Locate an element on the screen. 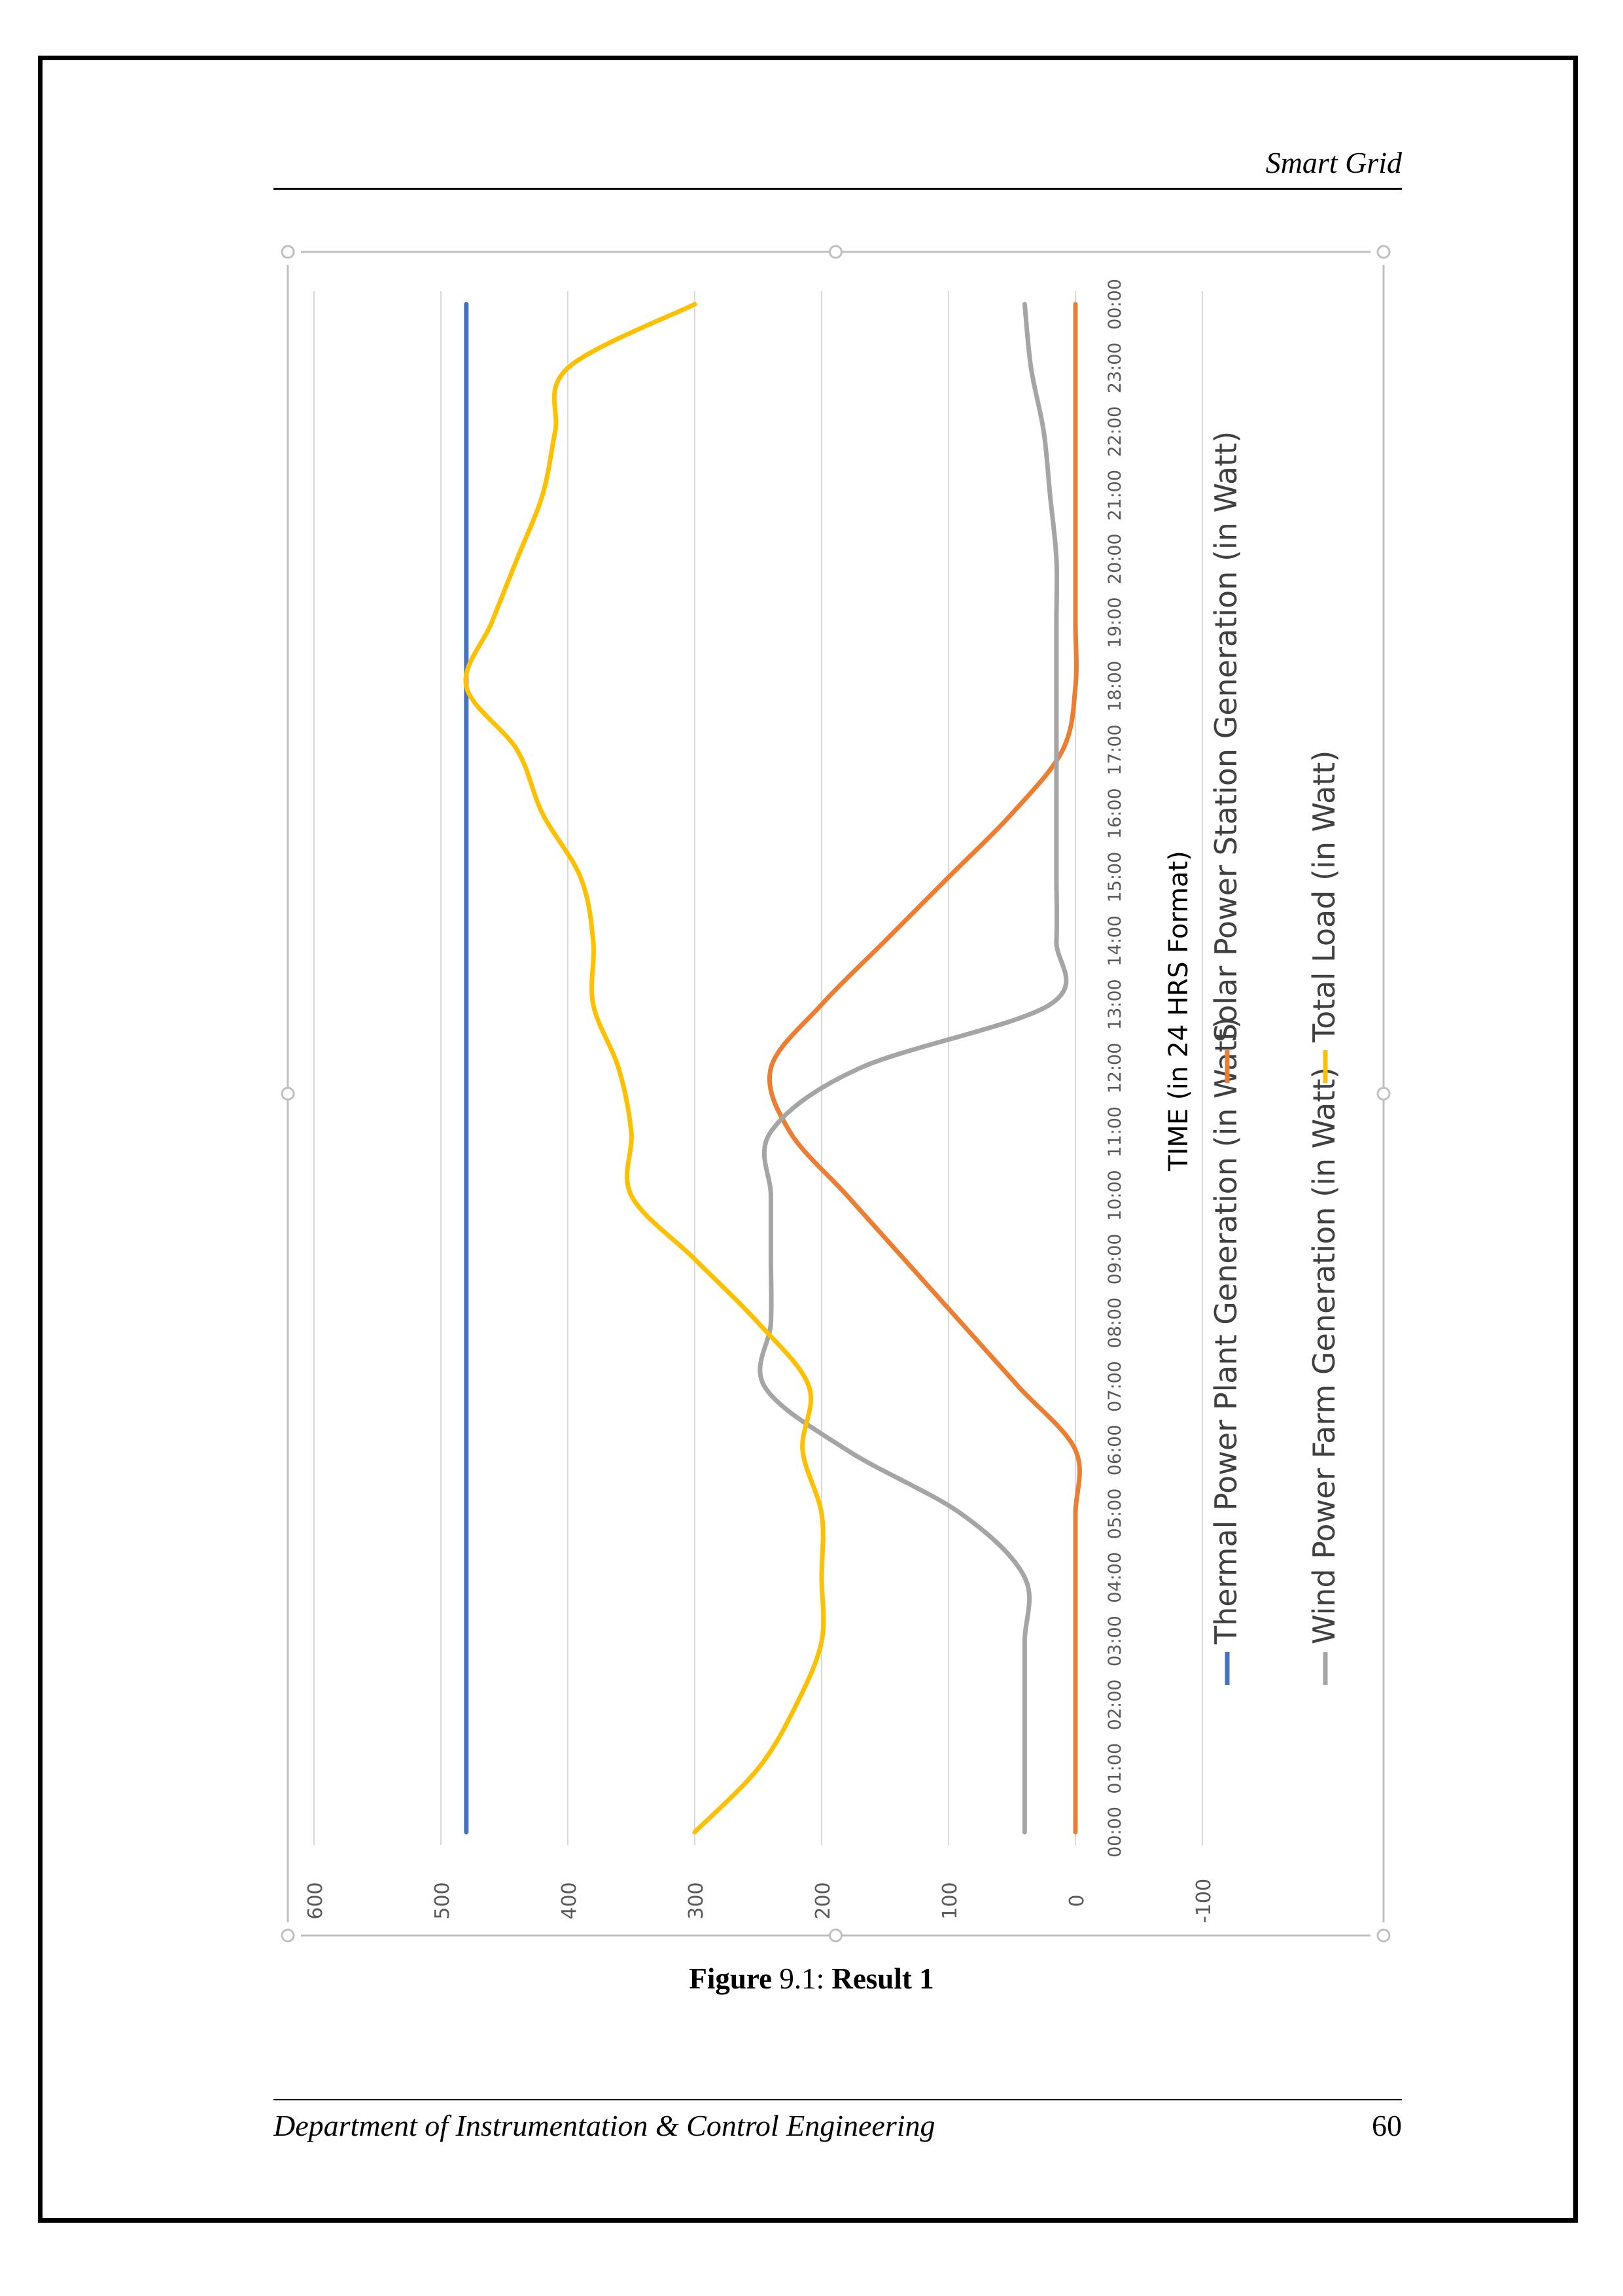 Image resolution: width=1623 pixels, height=2296 pixels. x-axis-label: TIME (in 24 HRS Format) is located at coordinates (1179, 1012).